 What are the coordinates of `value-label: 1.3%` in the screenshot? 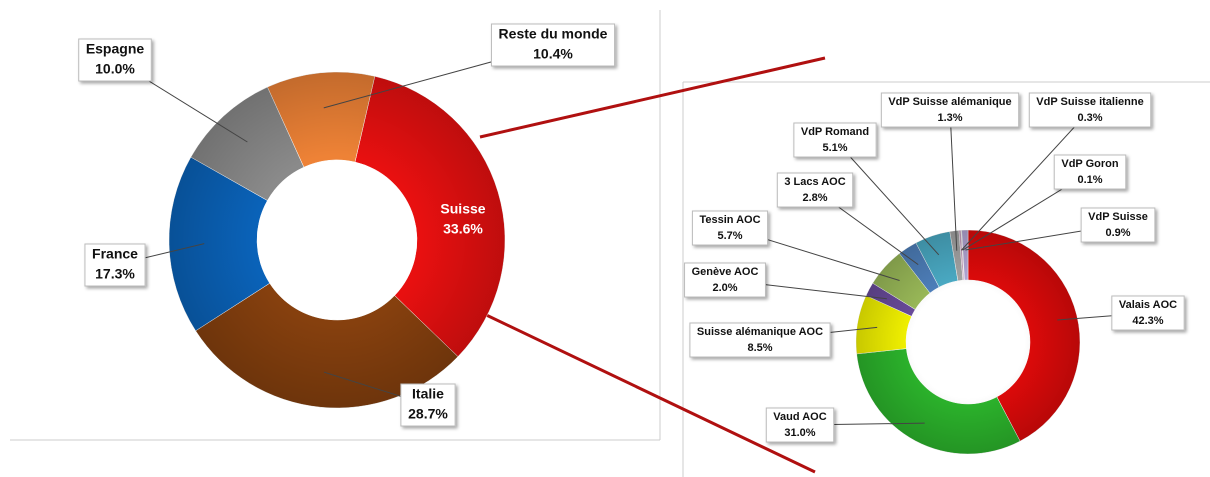 It's located at (949, 118).